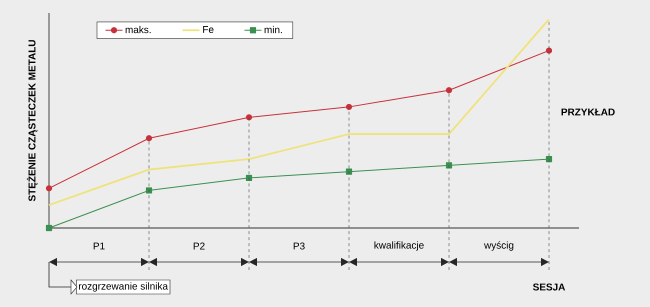 This screenshot has height=307, width=650. I want to click on annotation: PRZYKŁAD, so click(588, 112).